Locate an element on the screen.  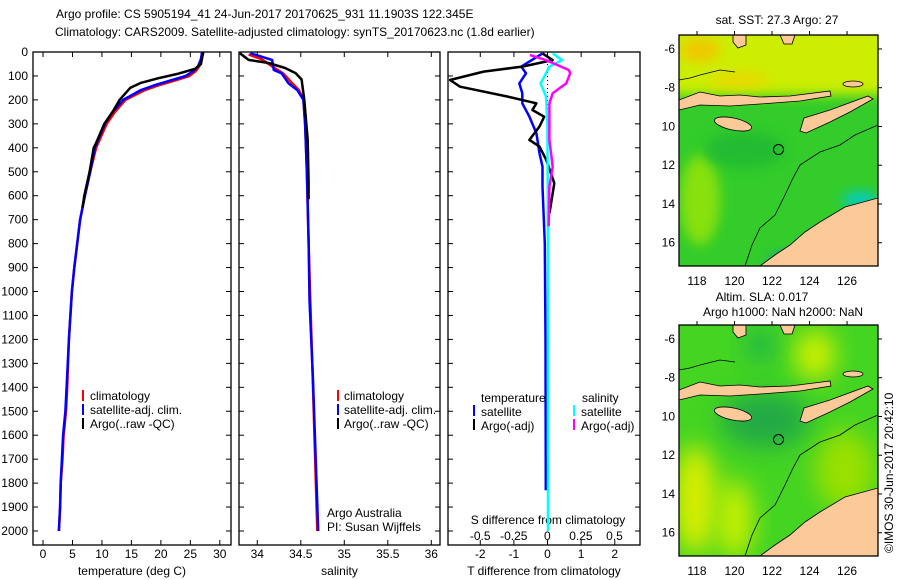
legend-label-climatology: climatology is located at coordinates (374, 396).